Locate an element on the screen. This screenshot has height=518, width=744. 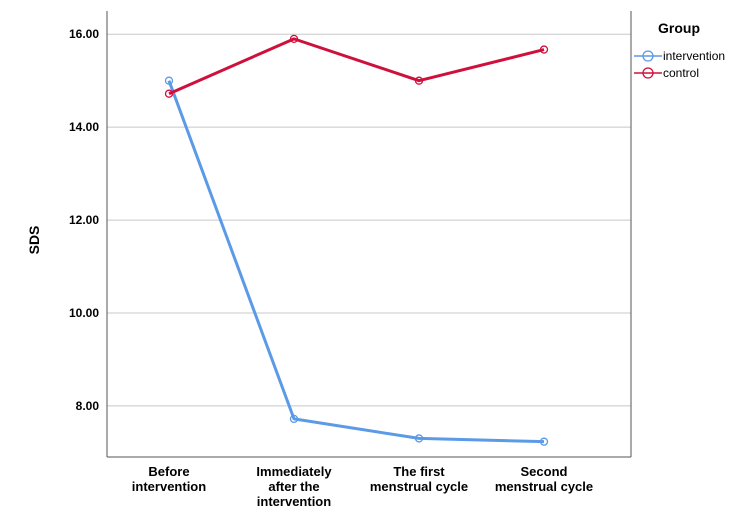
series-line is located at coordinates (356, 66).